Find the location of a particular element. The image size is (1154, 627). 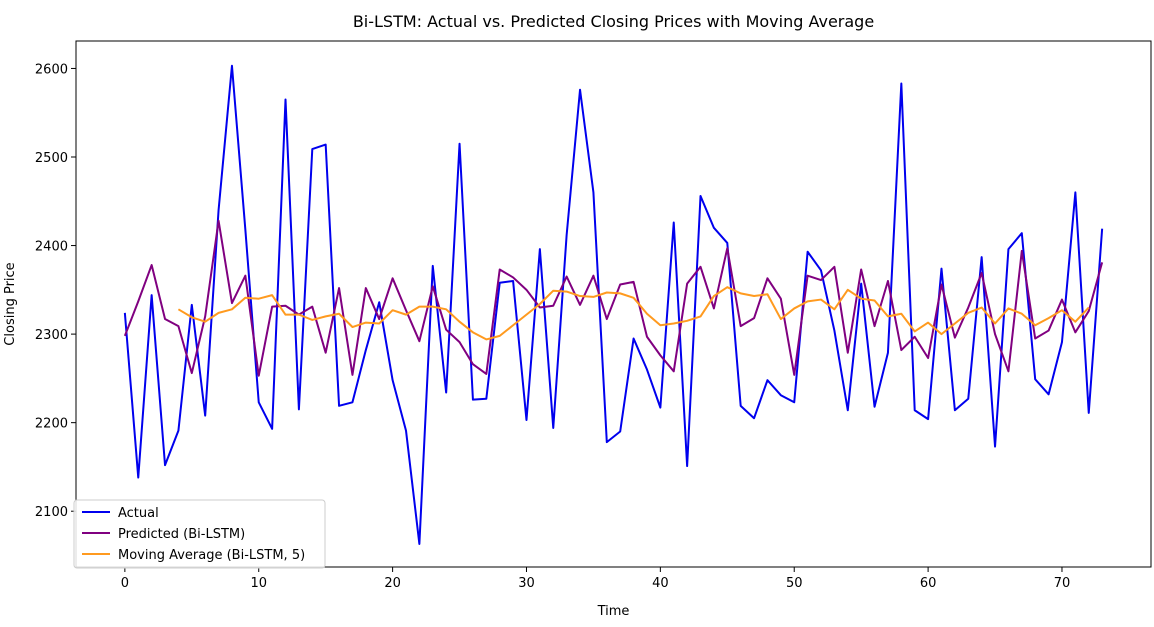

legend-label: Actual is located at coordinates (138, 513).